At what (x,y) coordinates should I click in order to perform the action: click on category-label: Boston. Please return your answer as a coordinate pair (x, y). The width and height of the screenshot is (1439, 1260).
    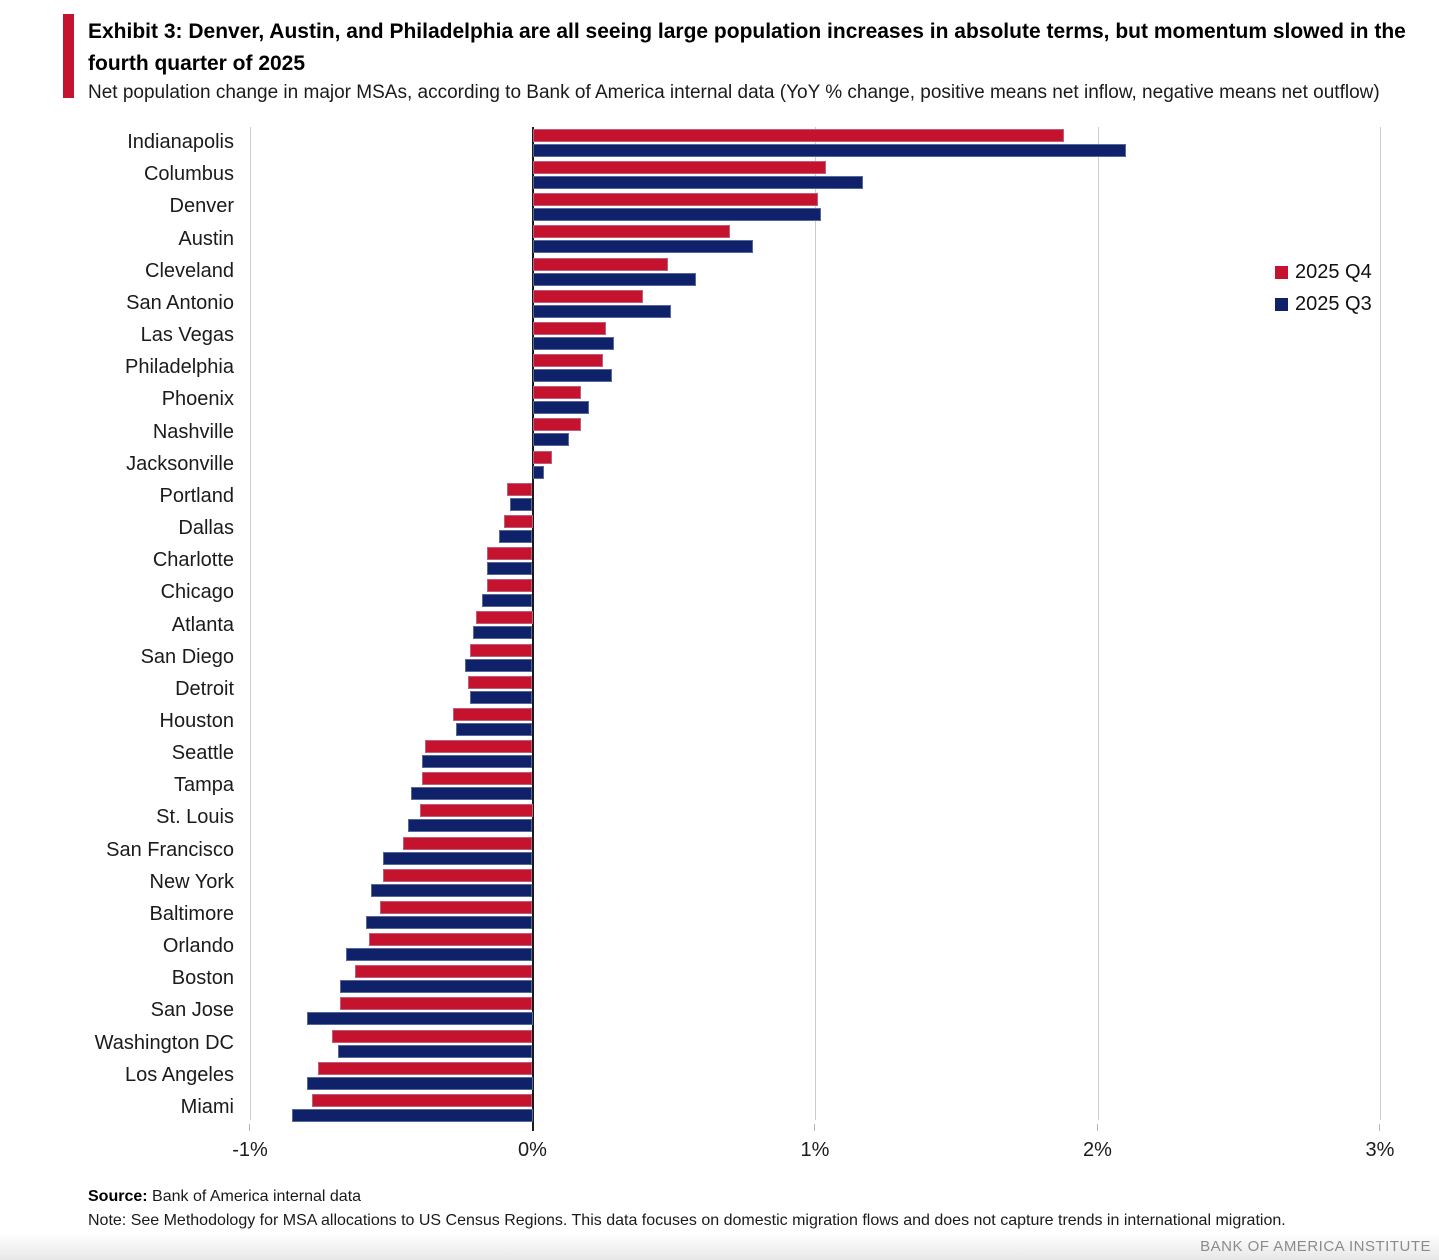
    Looking at the image, I should click on (202, 978).